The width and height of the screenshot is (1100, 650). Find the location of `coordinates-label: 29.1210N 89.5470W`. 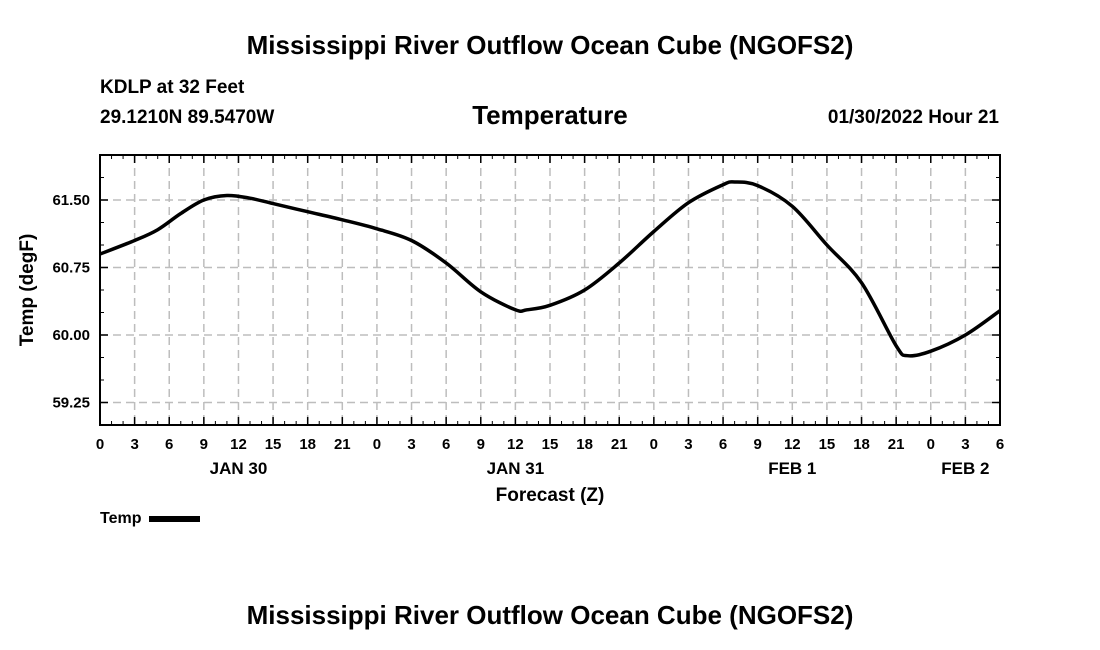

coordinates-label: 29.1210N 89.5470W is located at coordinates (187, 117).